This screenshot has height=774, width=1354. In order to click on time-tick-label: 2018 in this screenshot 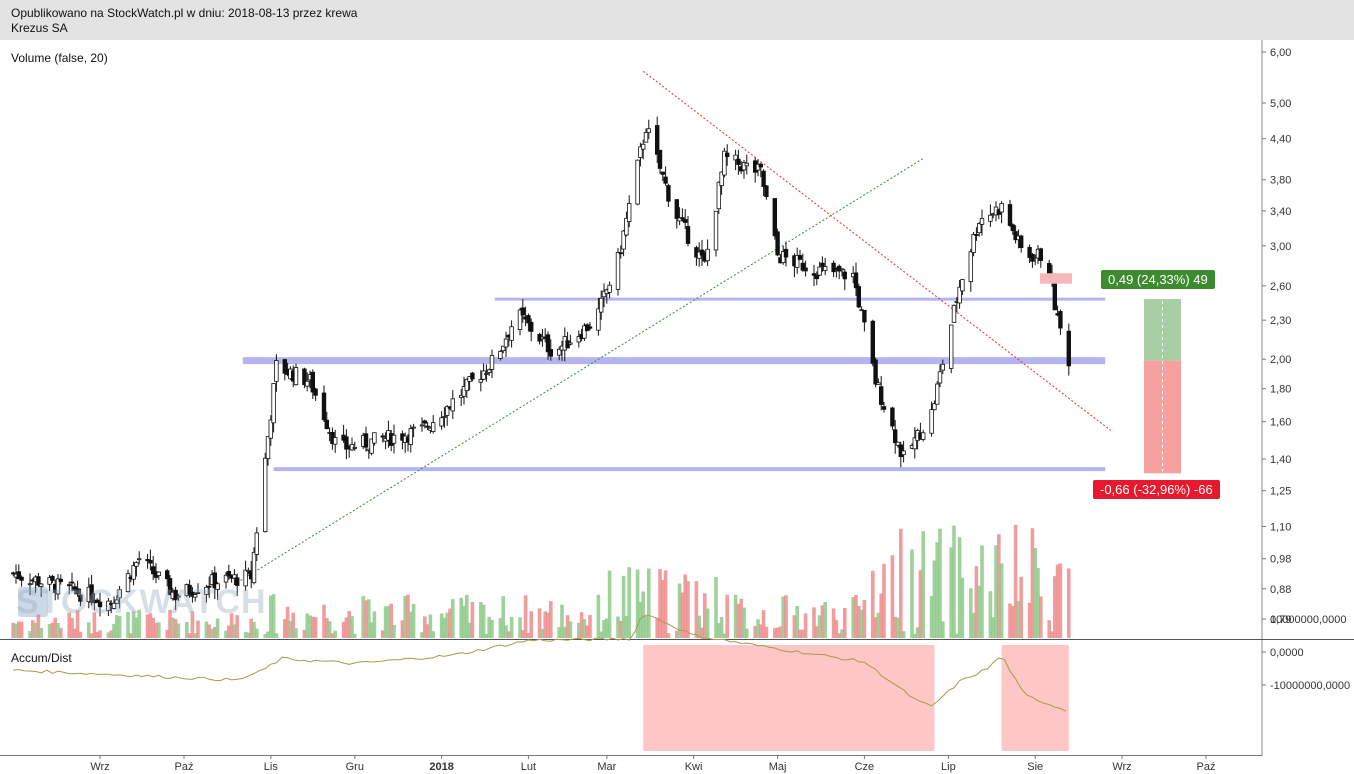, I will do `click(441, 767)`.